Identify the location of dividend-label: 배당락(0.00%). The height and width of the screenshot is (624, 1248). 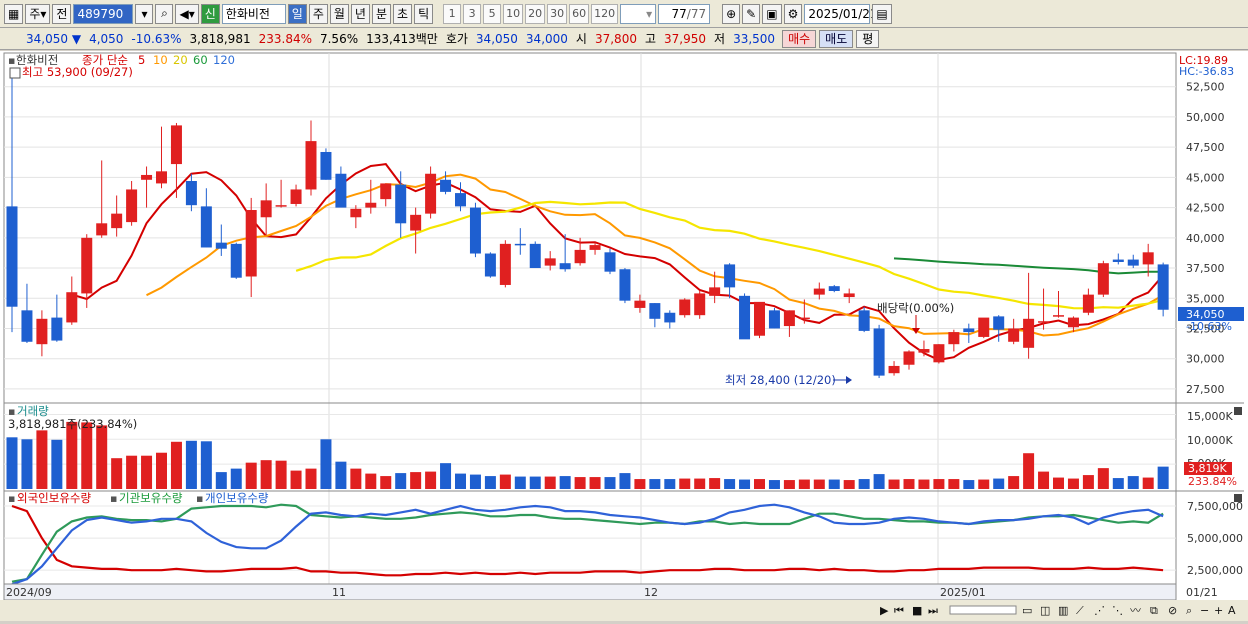
(915, 308).